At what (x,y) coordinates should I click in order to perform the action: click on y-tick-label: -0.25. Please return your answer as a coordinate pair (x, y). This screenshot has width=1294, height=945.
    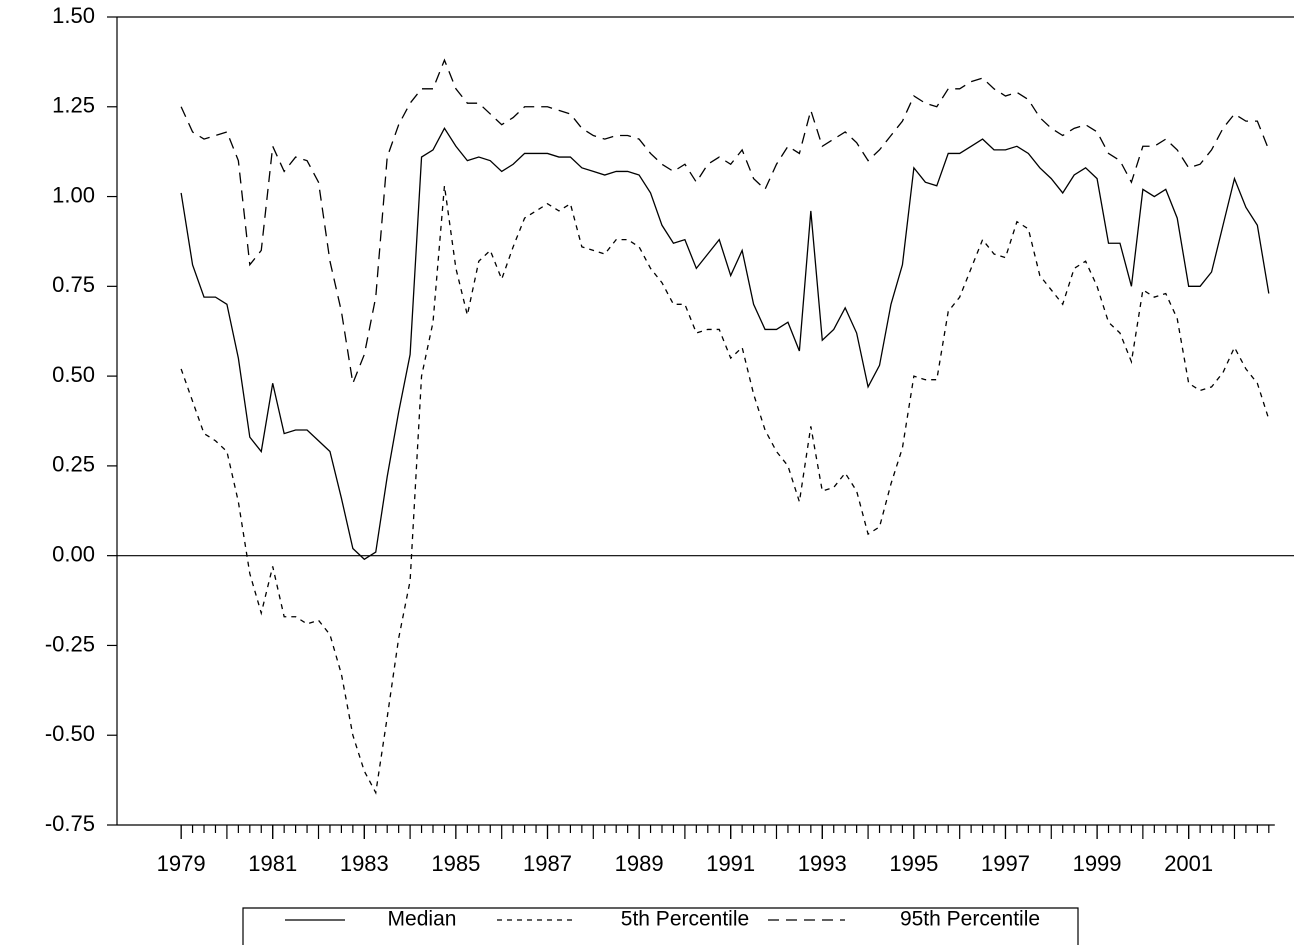
    Looking at the image, I should click on (70, 643).